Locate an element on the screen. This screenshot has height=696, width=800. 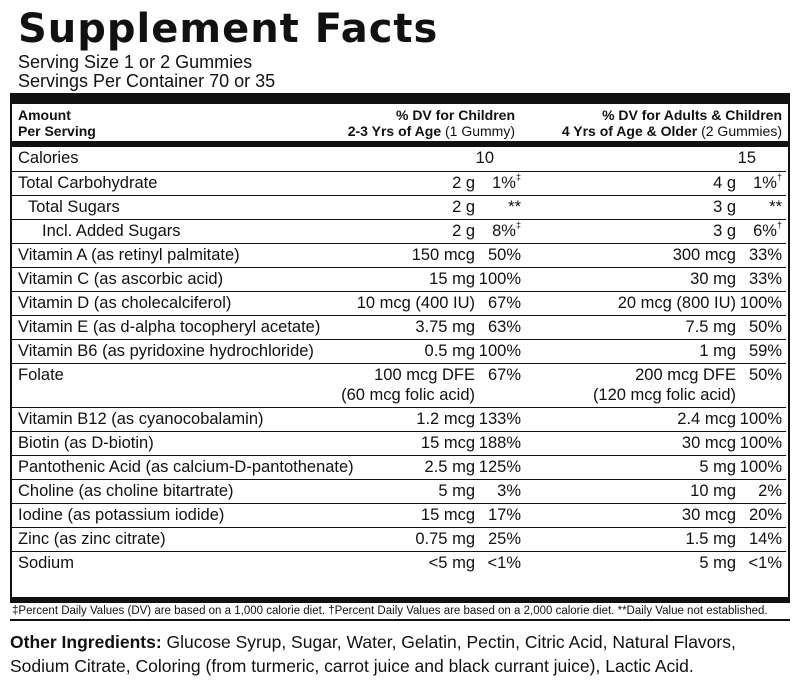
child-dv-value: 50% is located at coordinates (504, 255).